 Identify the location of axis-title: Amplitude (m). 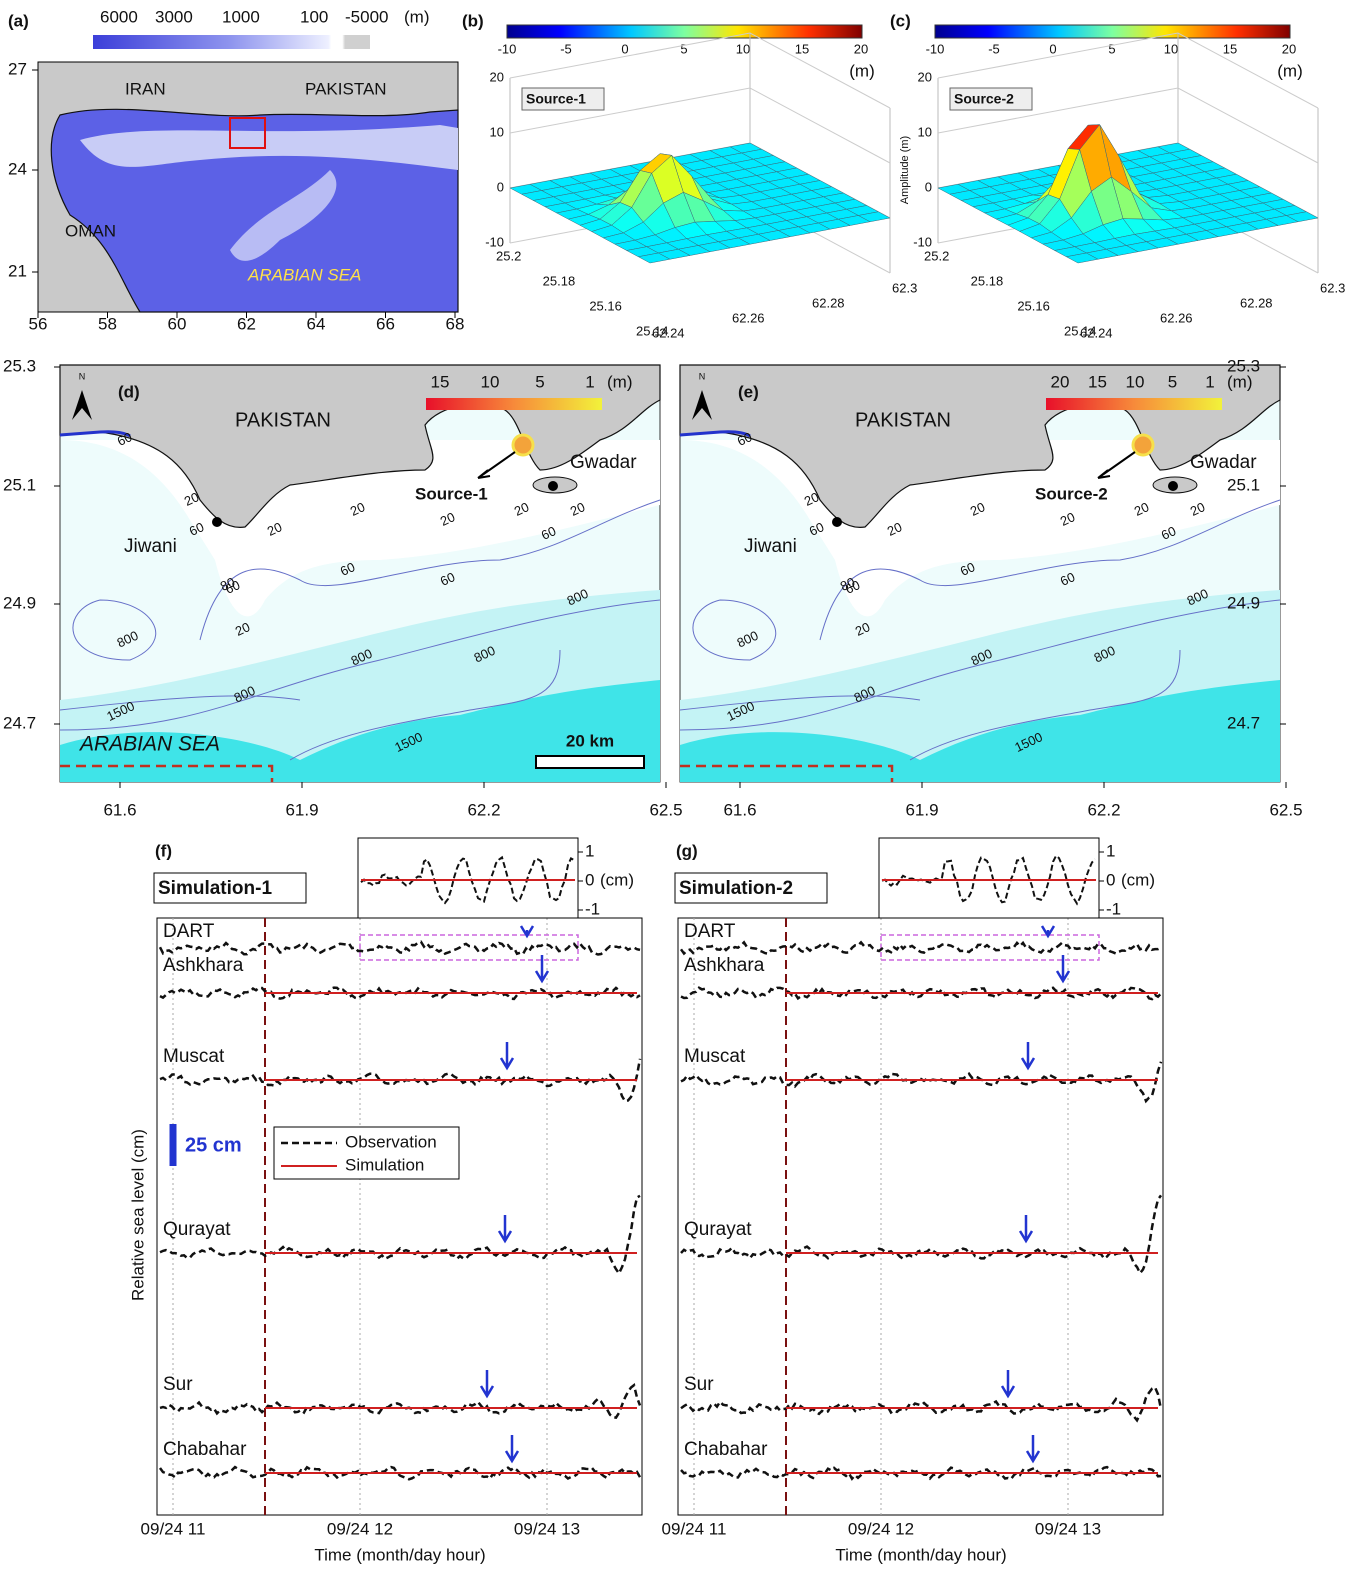
(905, 170).